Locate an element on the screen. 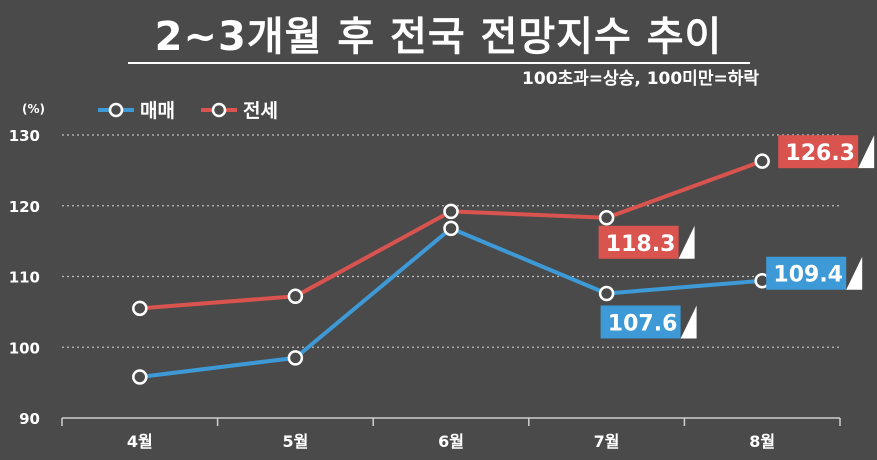 The width and height of the screenshot is (877, 460). x-tick-label: 5월 is located at coordinates (295, 441).